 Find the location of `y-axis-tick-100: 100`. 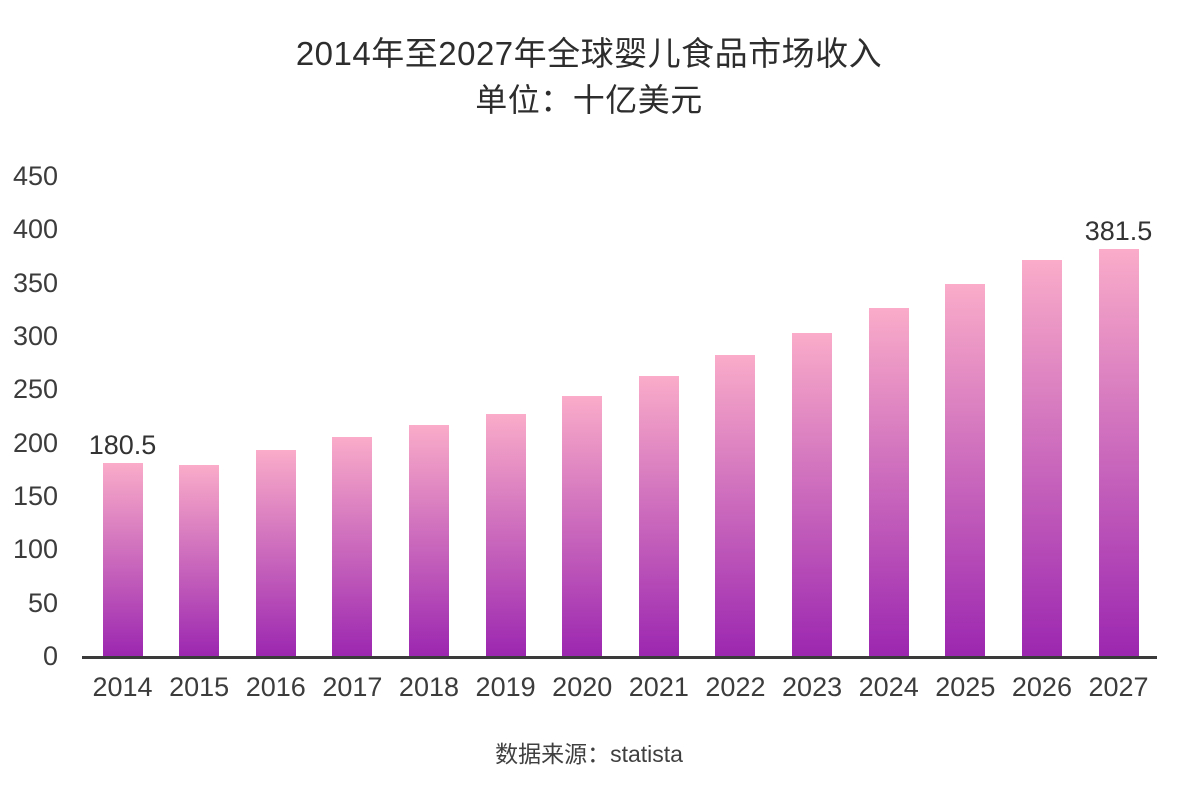

y-axis-tick-100: 100 is located at coordinates (35, 549).